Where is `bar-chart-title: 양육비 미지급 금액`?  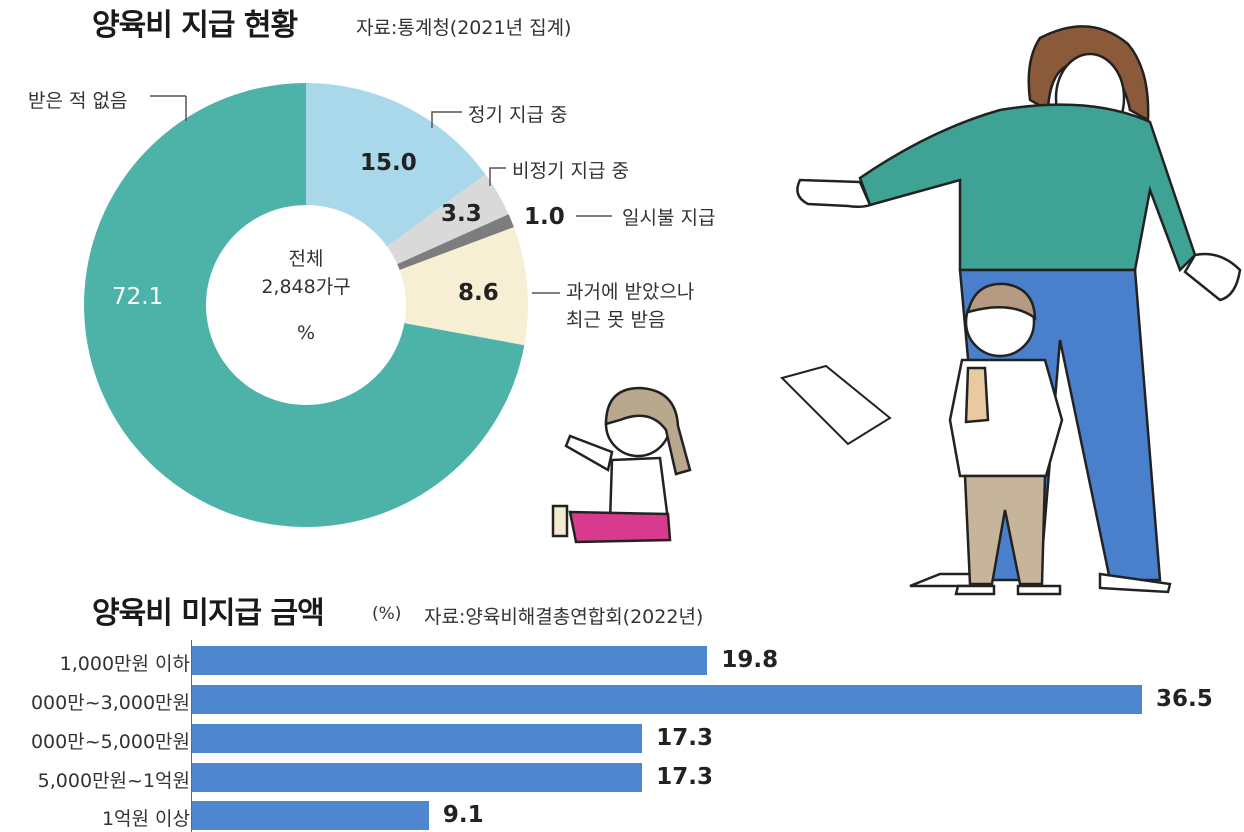
bar-chart-title: 양육비 미지급 금액 is located at coordinates (208, 613).